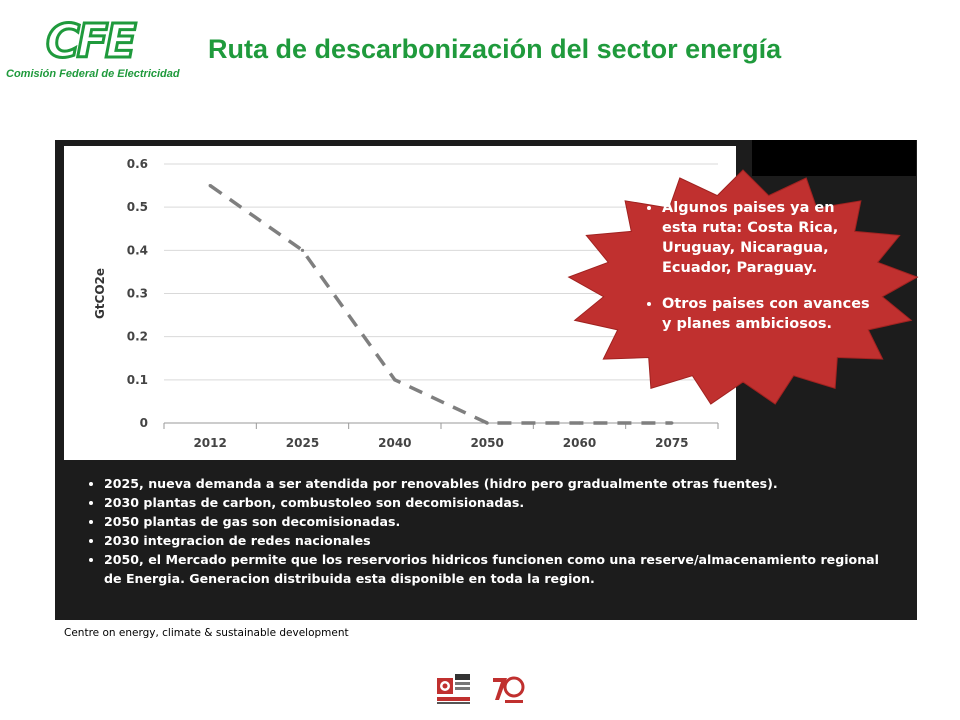  Describe the element at coordinates (137, 164) in the screenshot. I see `y-tick-label: 0.6` at that location.